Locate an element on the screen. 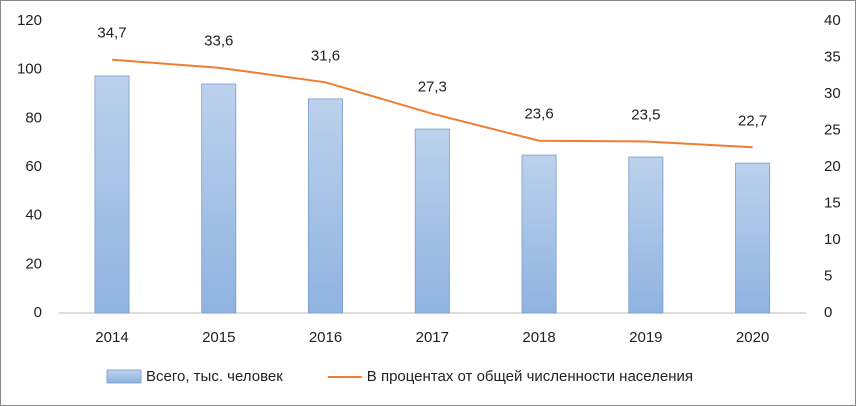 This screenshot has height=406, width=856. x-tick-label: 2019 is located at coordinates (645, 337).